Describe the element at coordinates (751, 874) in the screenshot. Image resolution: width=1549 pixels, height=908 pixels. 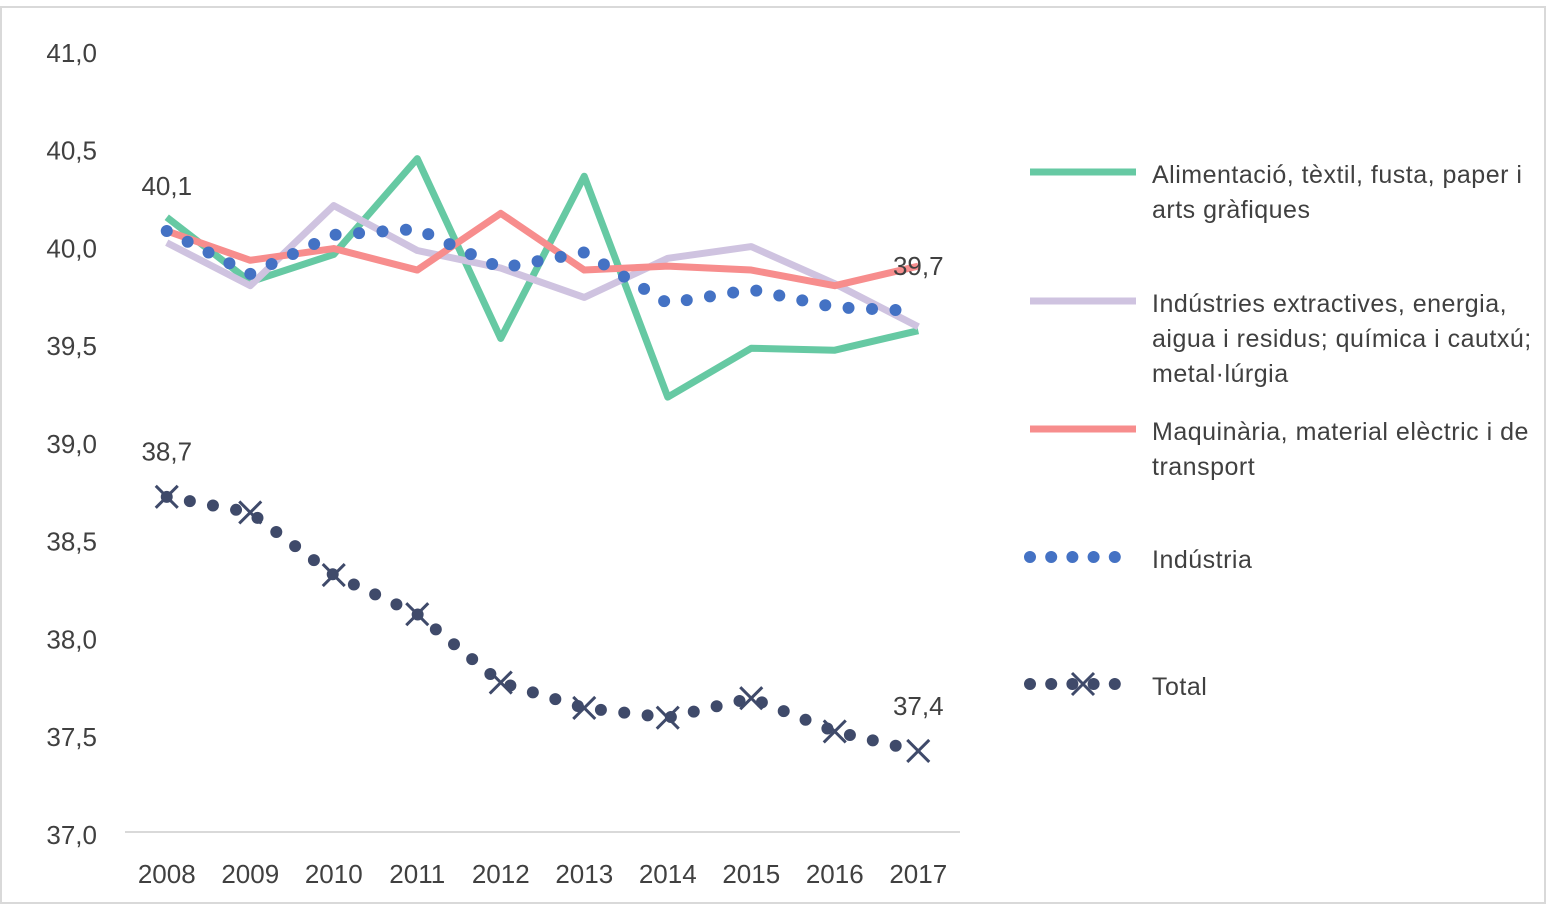
I see `x-tick-label: 2015` at that location.